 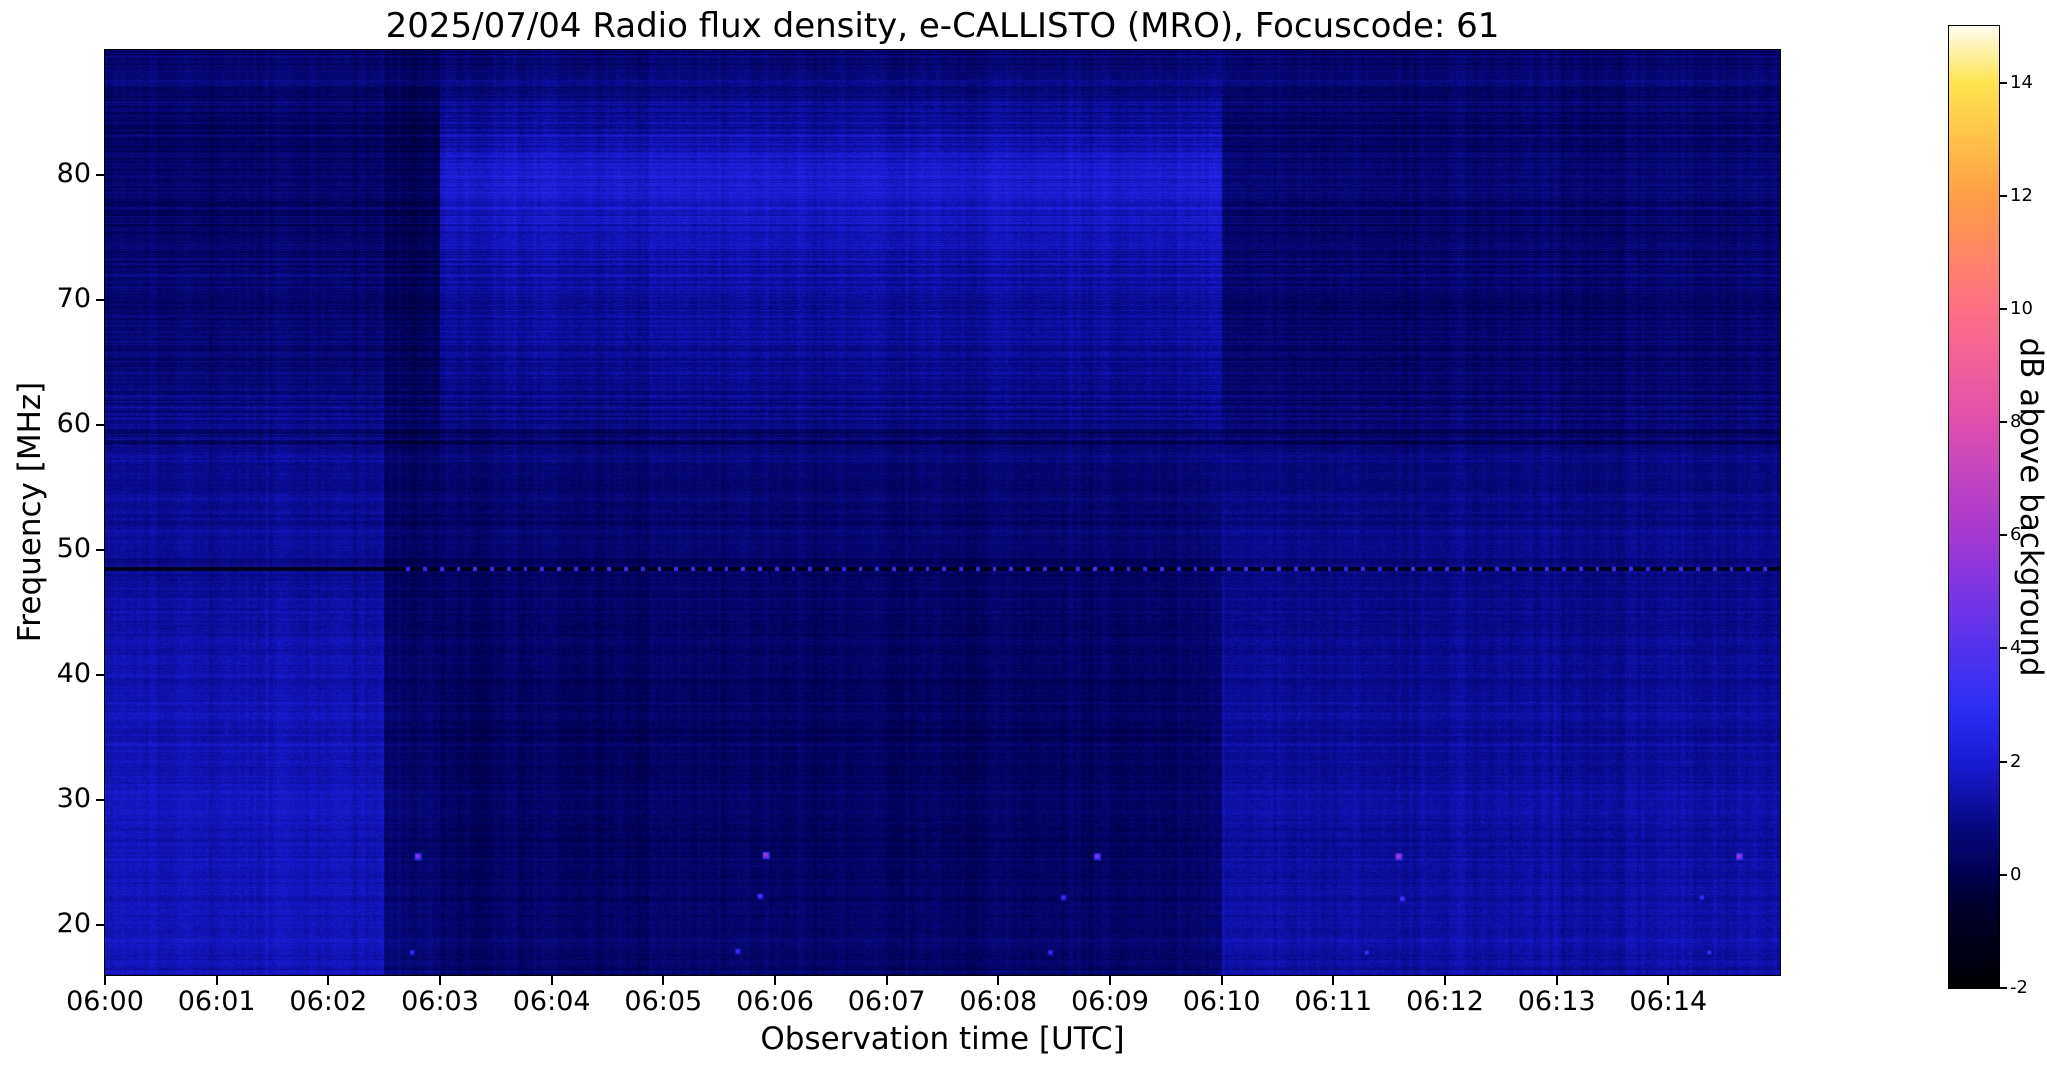 What do you see at coordinates (2021, 308) in the screenshot?
I see `colorbar-tick-label: 10` at bounding box center [2021, 308].